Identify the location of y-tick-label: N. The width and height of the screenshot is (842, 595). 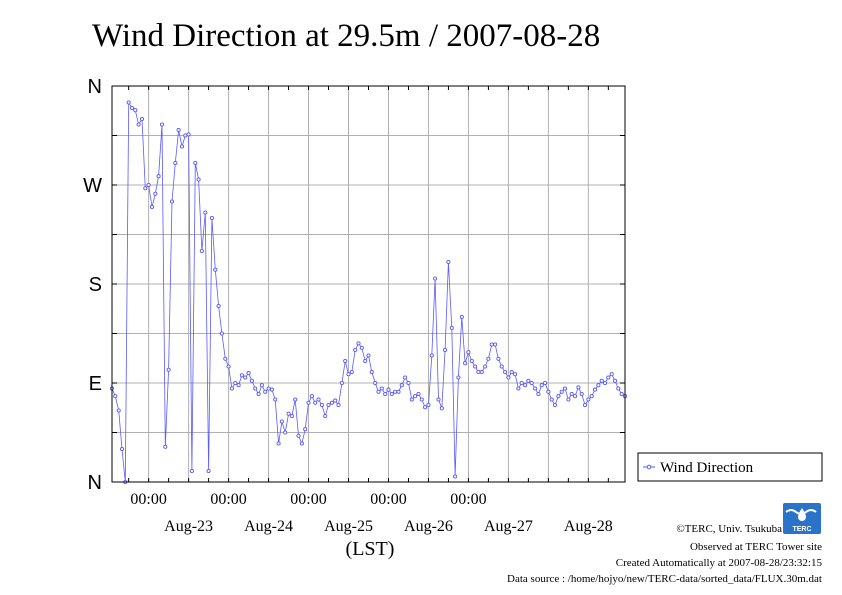
(95, 483).